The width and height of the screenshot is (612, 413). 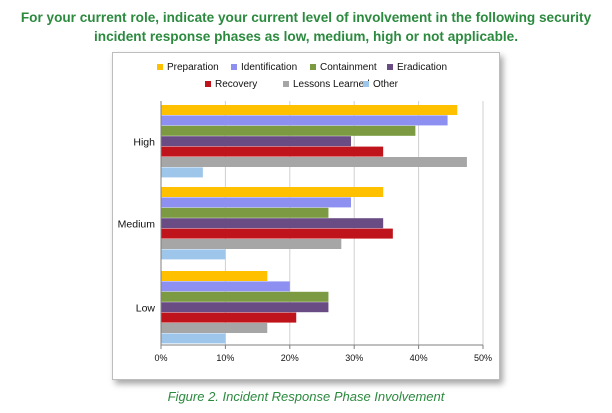 I want to click on x-tick-label-50: 50%, so click(x=483, y=358).